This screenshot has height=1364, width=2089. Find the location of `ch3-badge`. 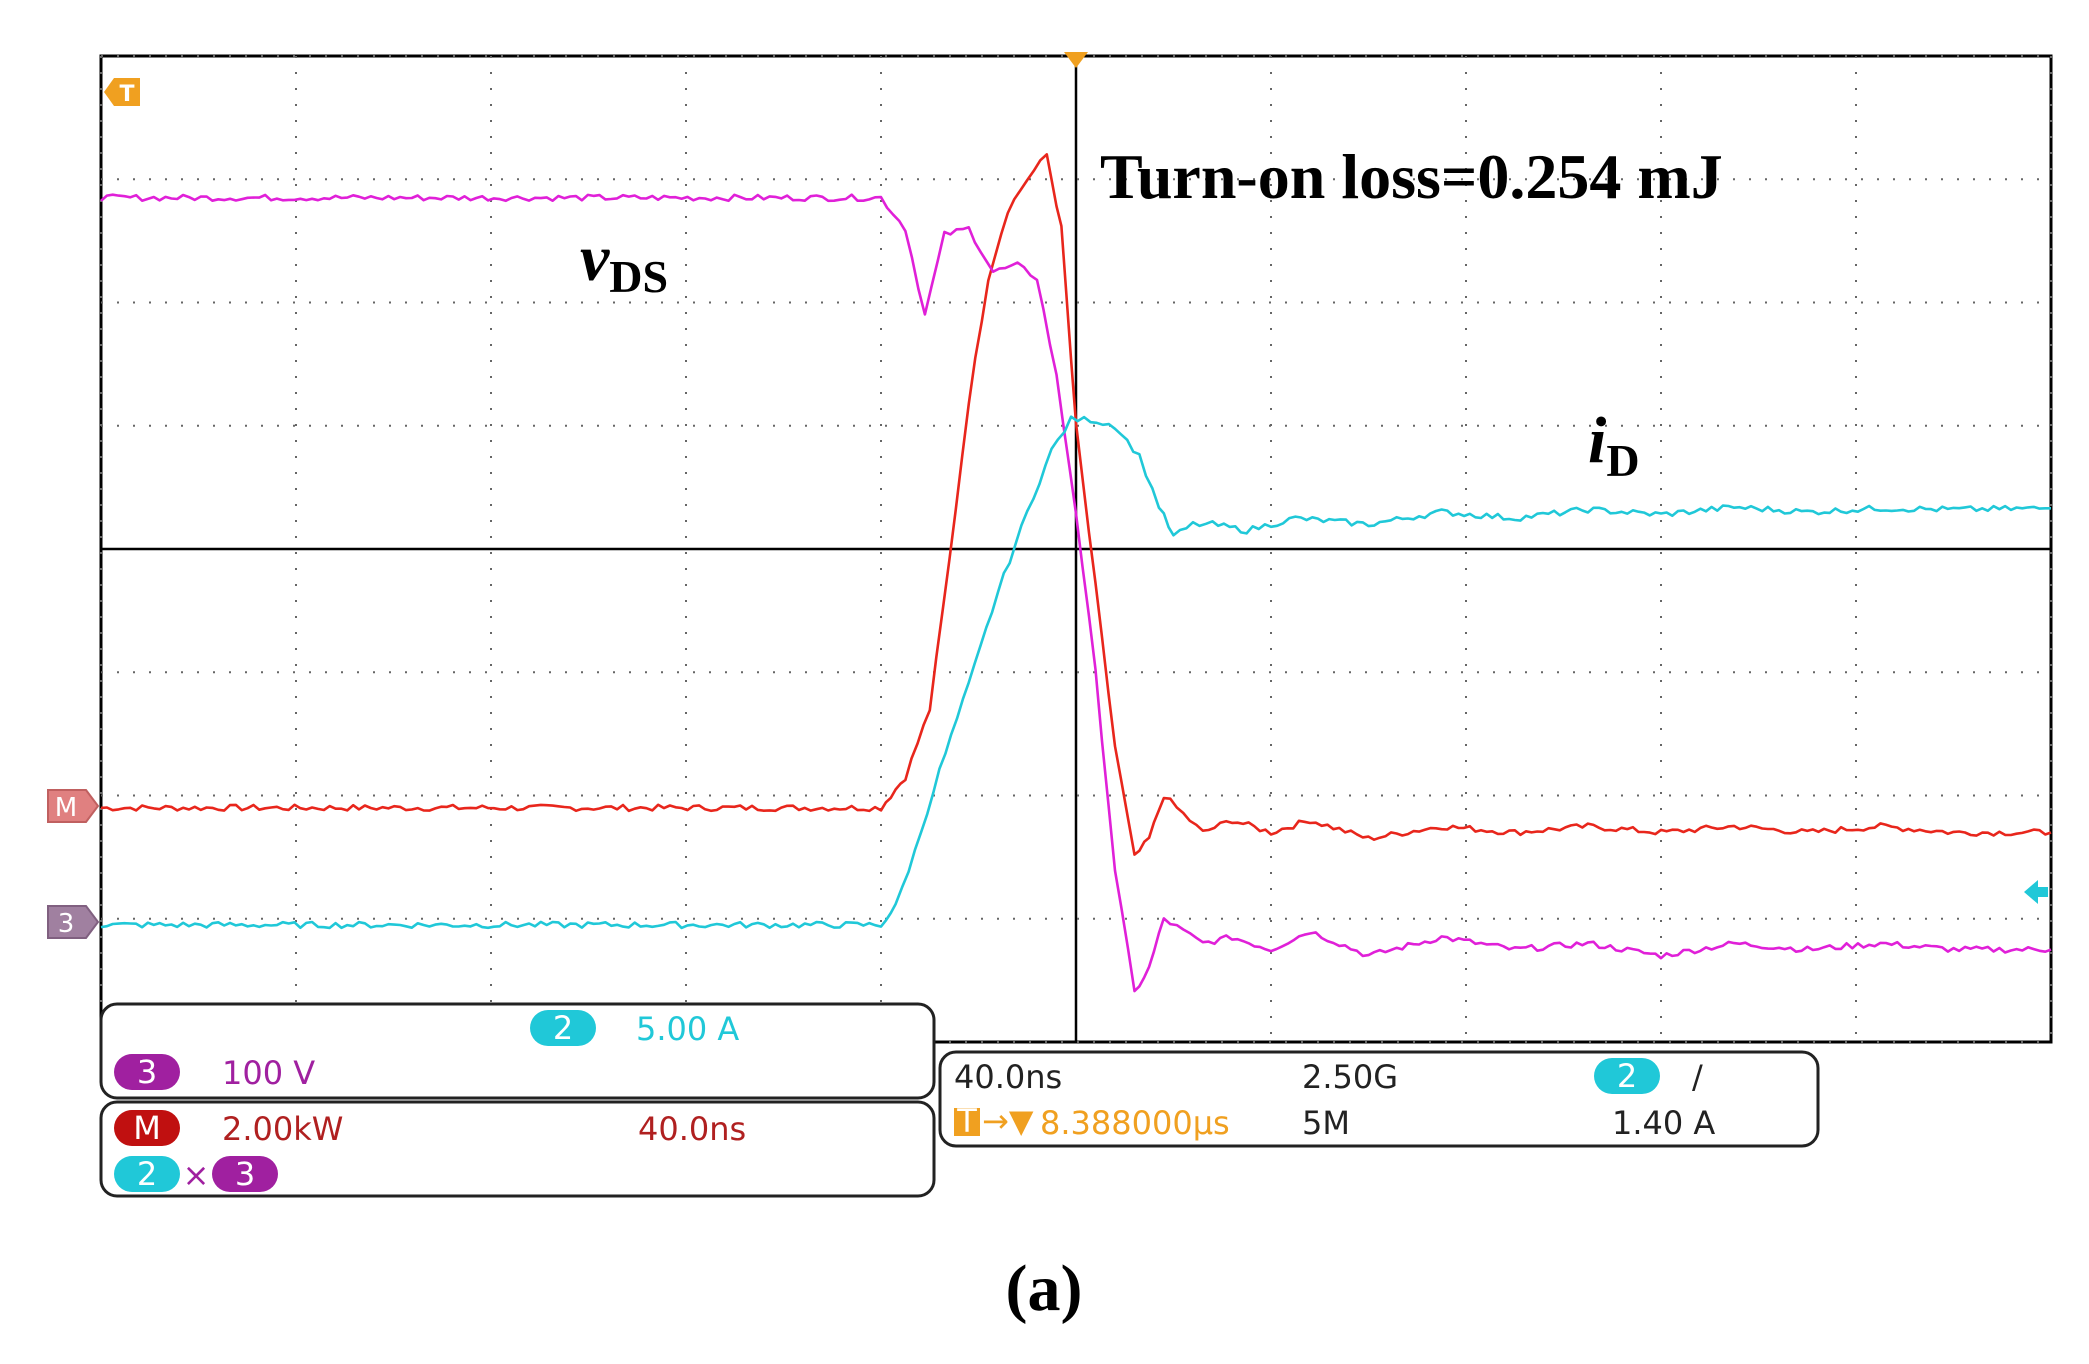

ch3-badge is located at coordinates (147, 1072).